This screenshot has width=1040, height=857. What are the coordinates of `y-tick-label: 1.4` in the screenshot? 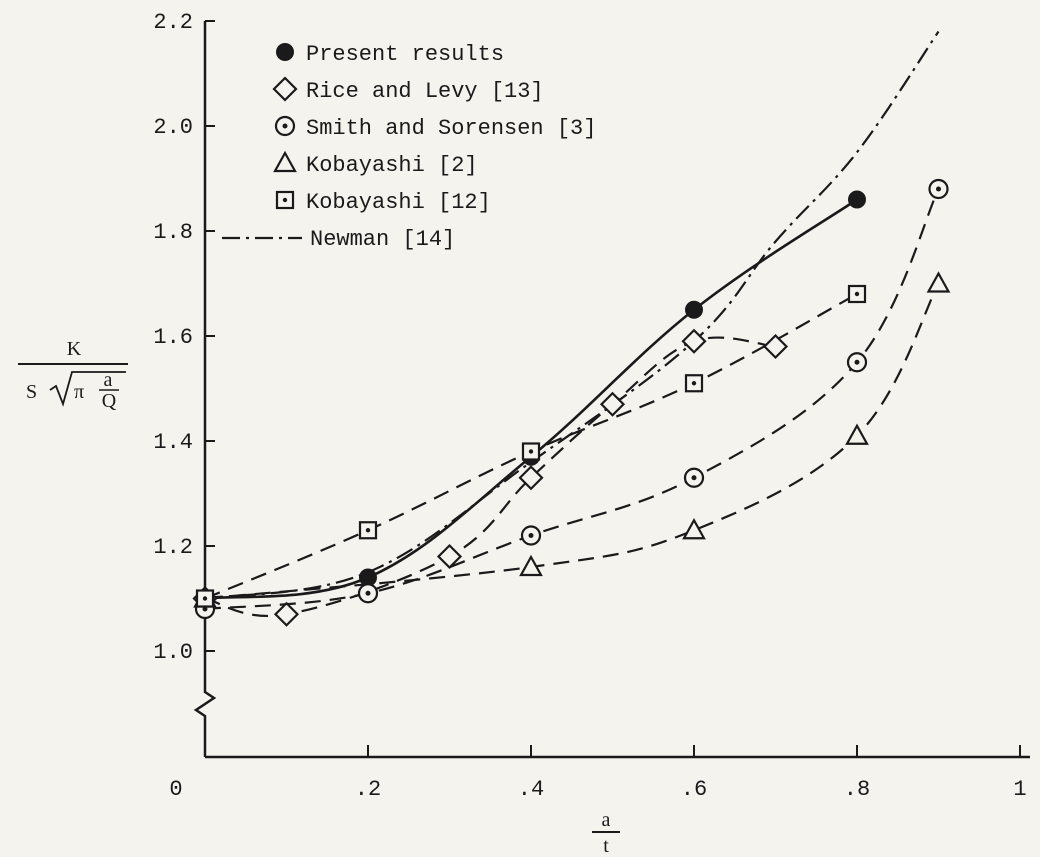 It's located at (173, 442).